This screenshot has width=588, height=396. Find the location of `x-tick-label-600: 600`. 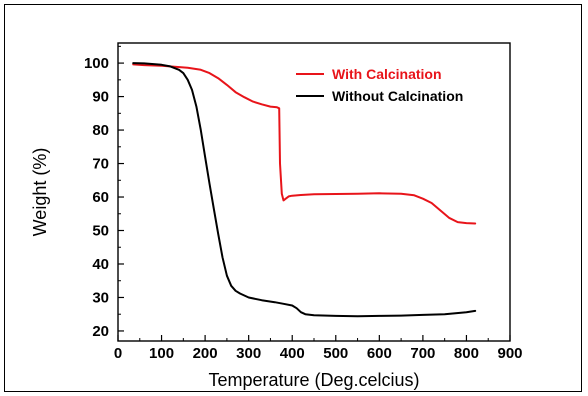

x-tick-label-600: 600 is located at coordinates (379, 353).